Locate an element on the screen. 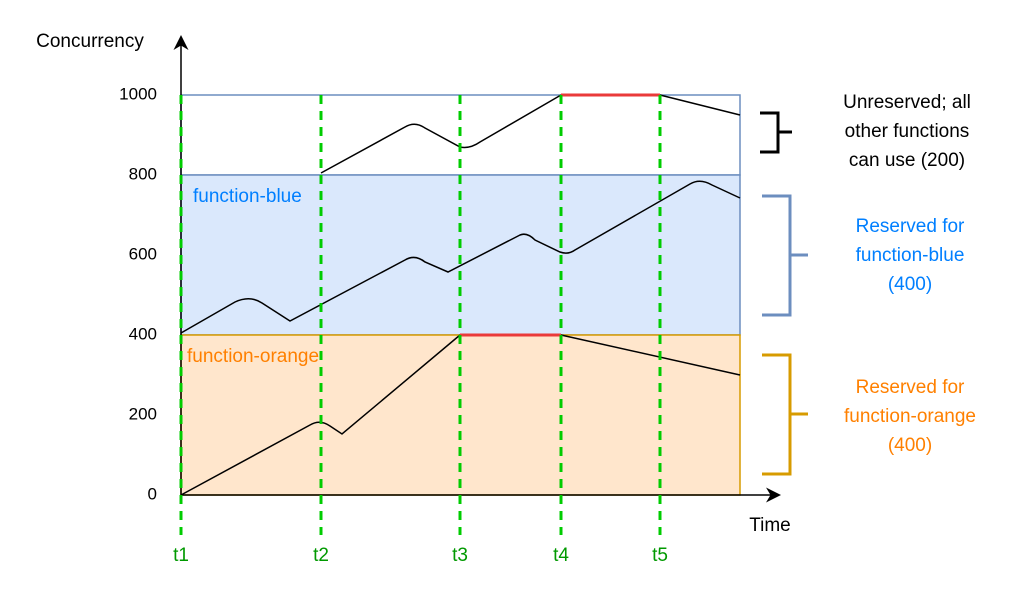 The width and height of the screenshot is (1022, 594). region-label: function-orange is located at coordinates (253, 356).